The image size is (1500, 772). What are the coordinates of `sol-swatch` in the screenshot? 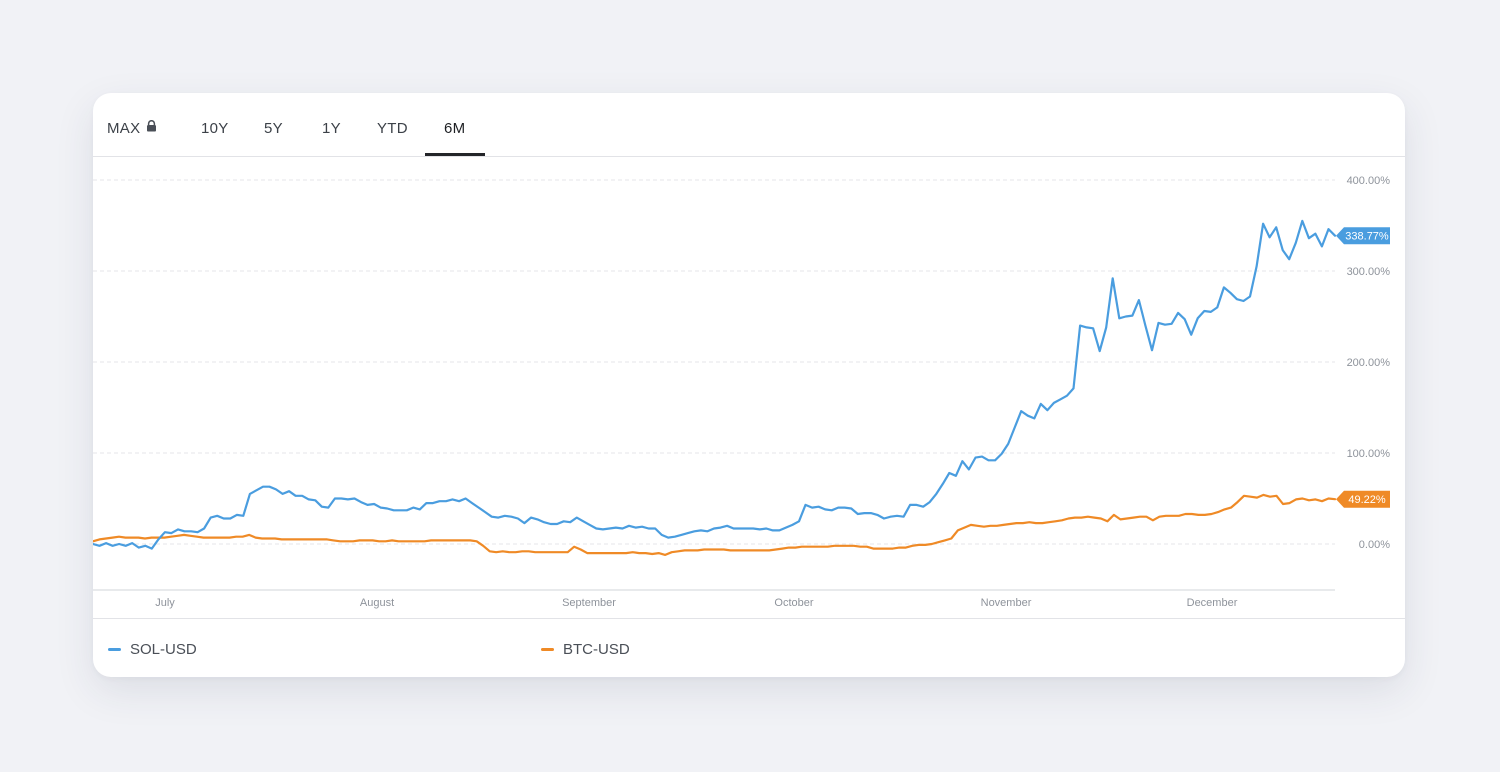 It's located at (114, 649).